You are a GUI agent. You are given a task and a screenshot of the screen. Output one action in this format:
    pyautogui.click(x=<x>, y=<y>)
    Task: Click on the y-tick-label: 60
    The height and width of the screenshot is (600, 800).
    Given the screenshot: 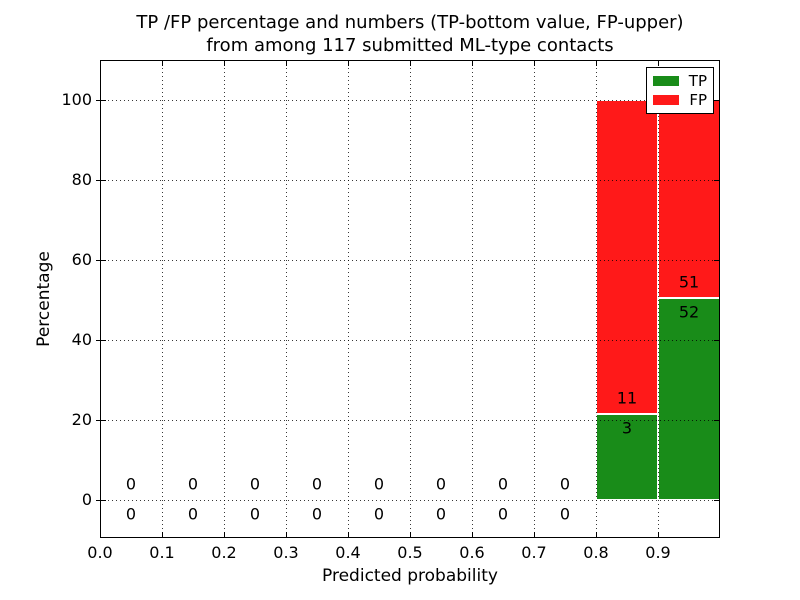 What is the action you would take?
    pyautogui.click(x=81, y=259)
    